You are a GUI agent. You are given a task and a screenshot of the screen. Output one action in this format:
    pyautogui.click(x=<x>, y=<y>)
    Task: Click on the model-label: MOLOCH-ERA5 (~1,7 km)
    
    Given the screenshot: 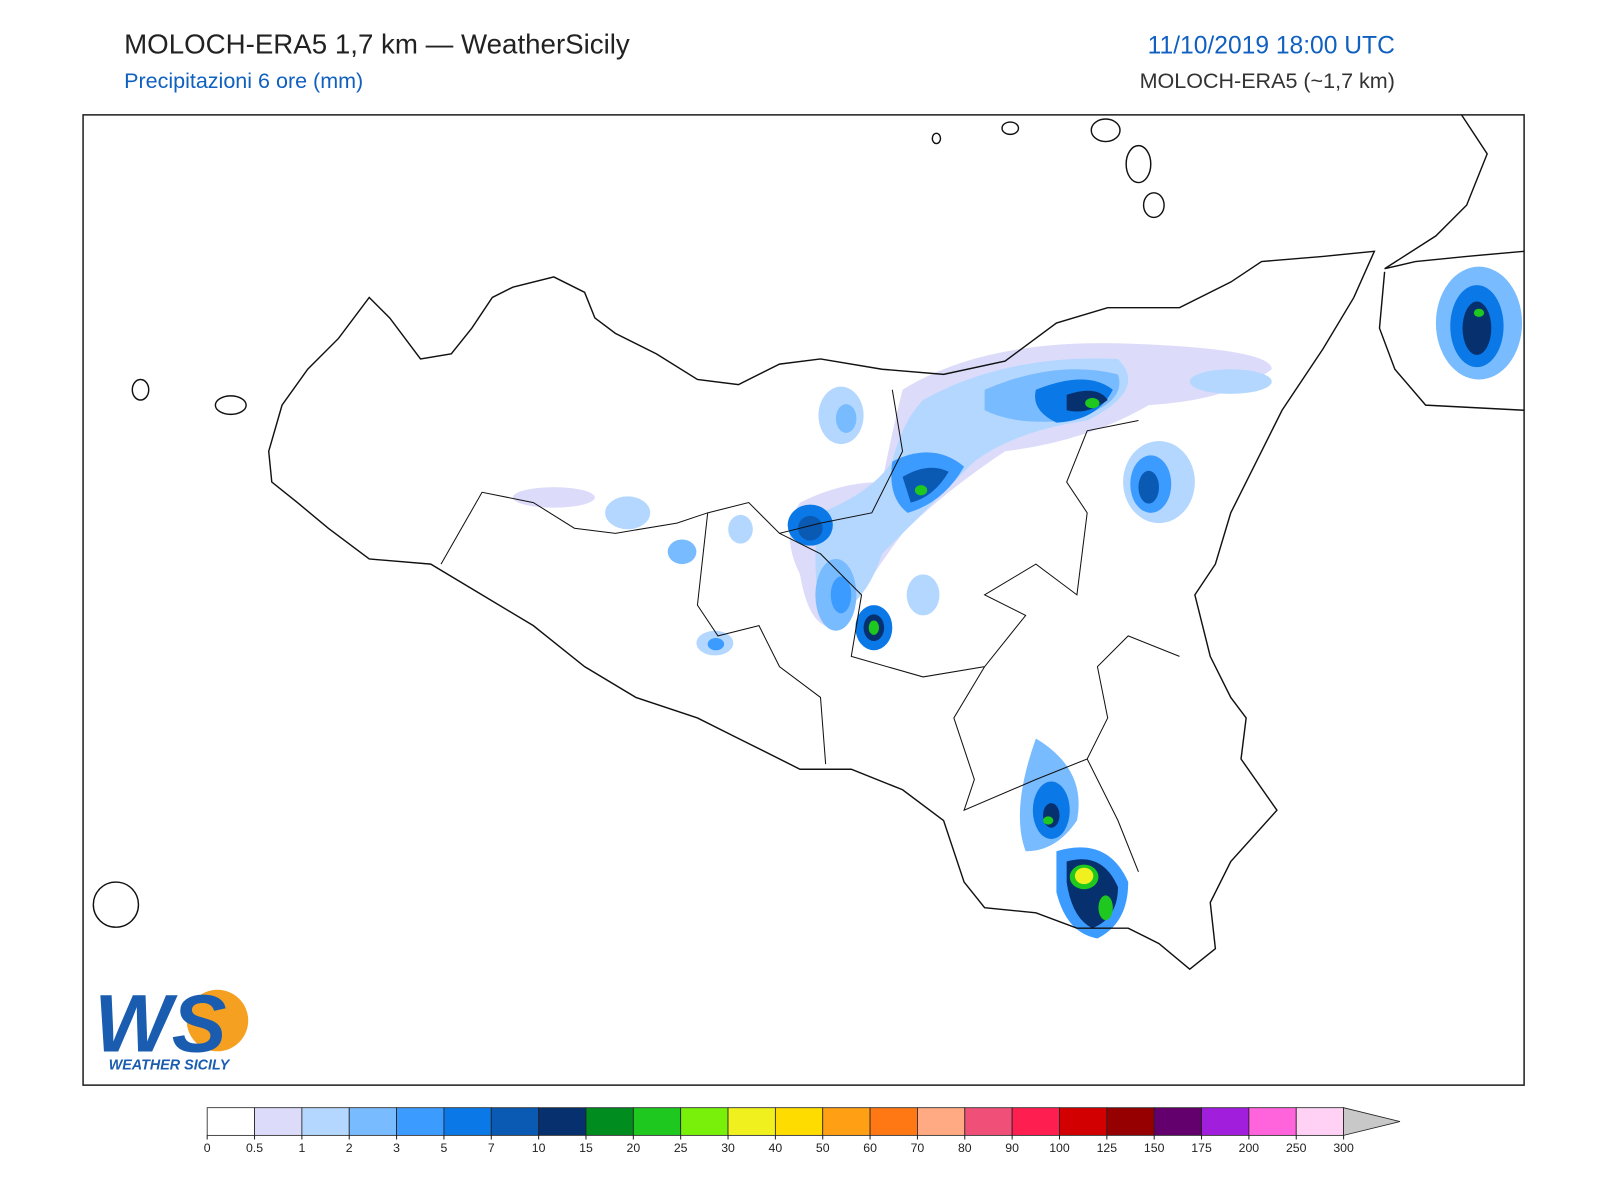 What is the action you would take?
    pyautogui.click(x=1267, y=81)
    